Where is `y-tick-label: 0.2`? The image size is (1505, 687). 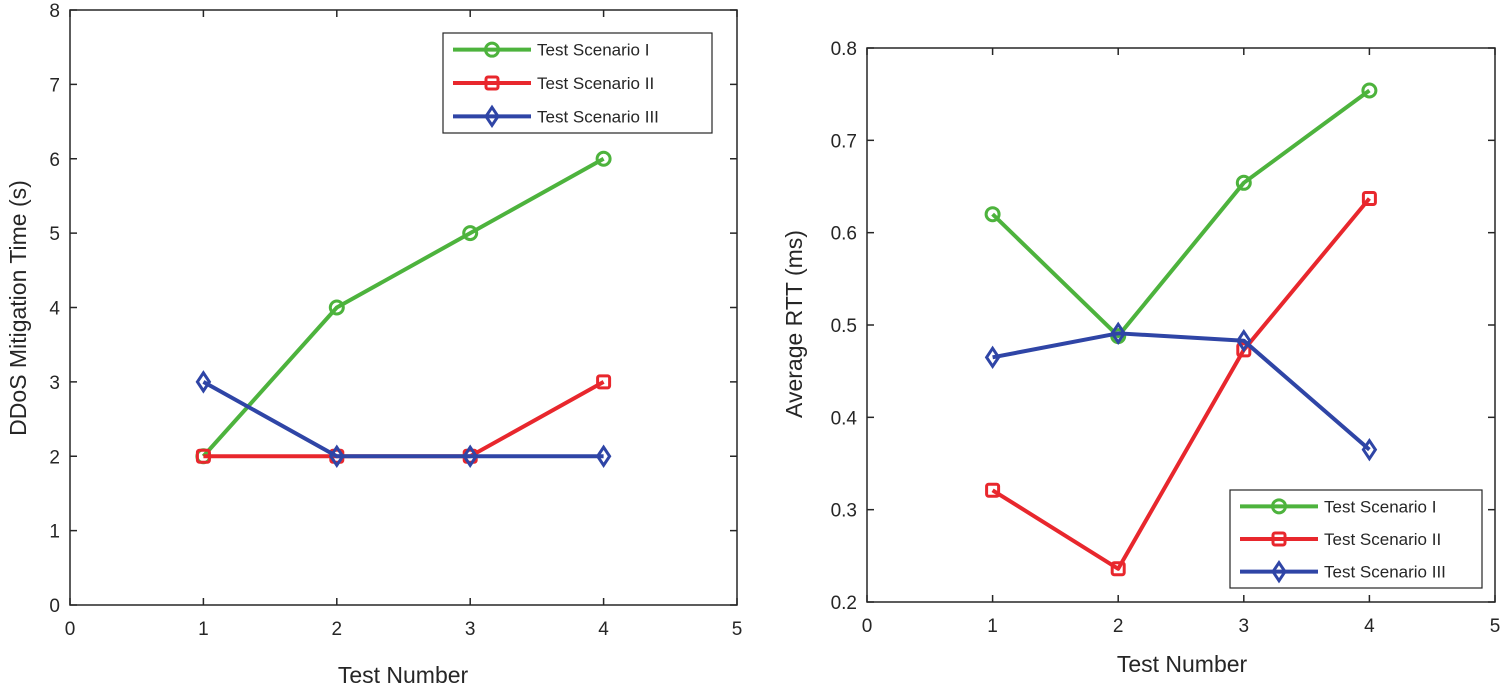
y-tick-label: 0.2 is located at coordinates (844, 603).